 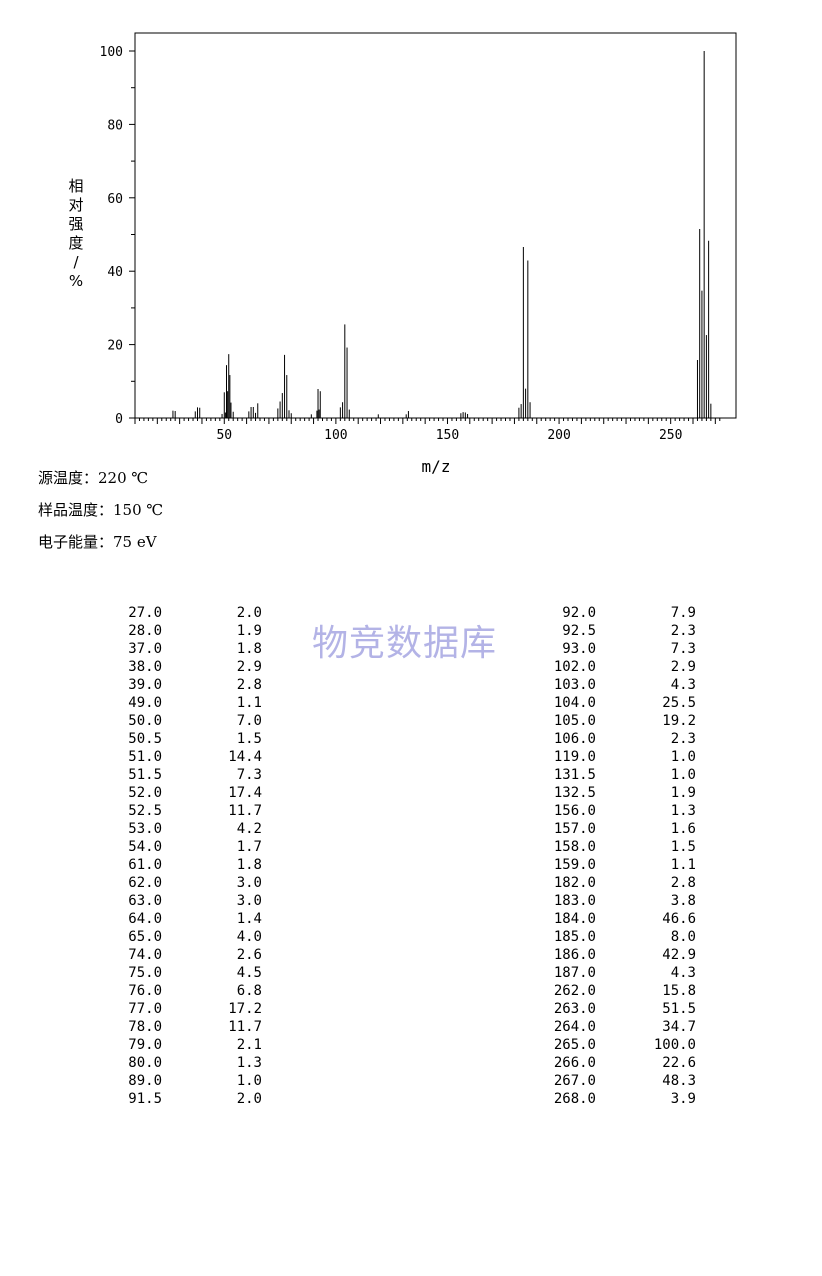 I want to click on peak-intensity: 22.6, so click(x=679, y=1063).